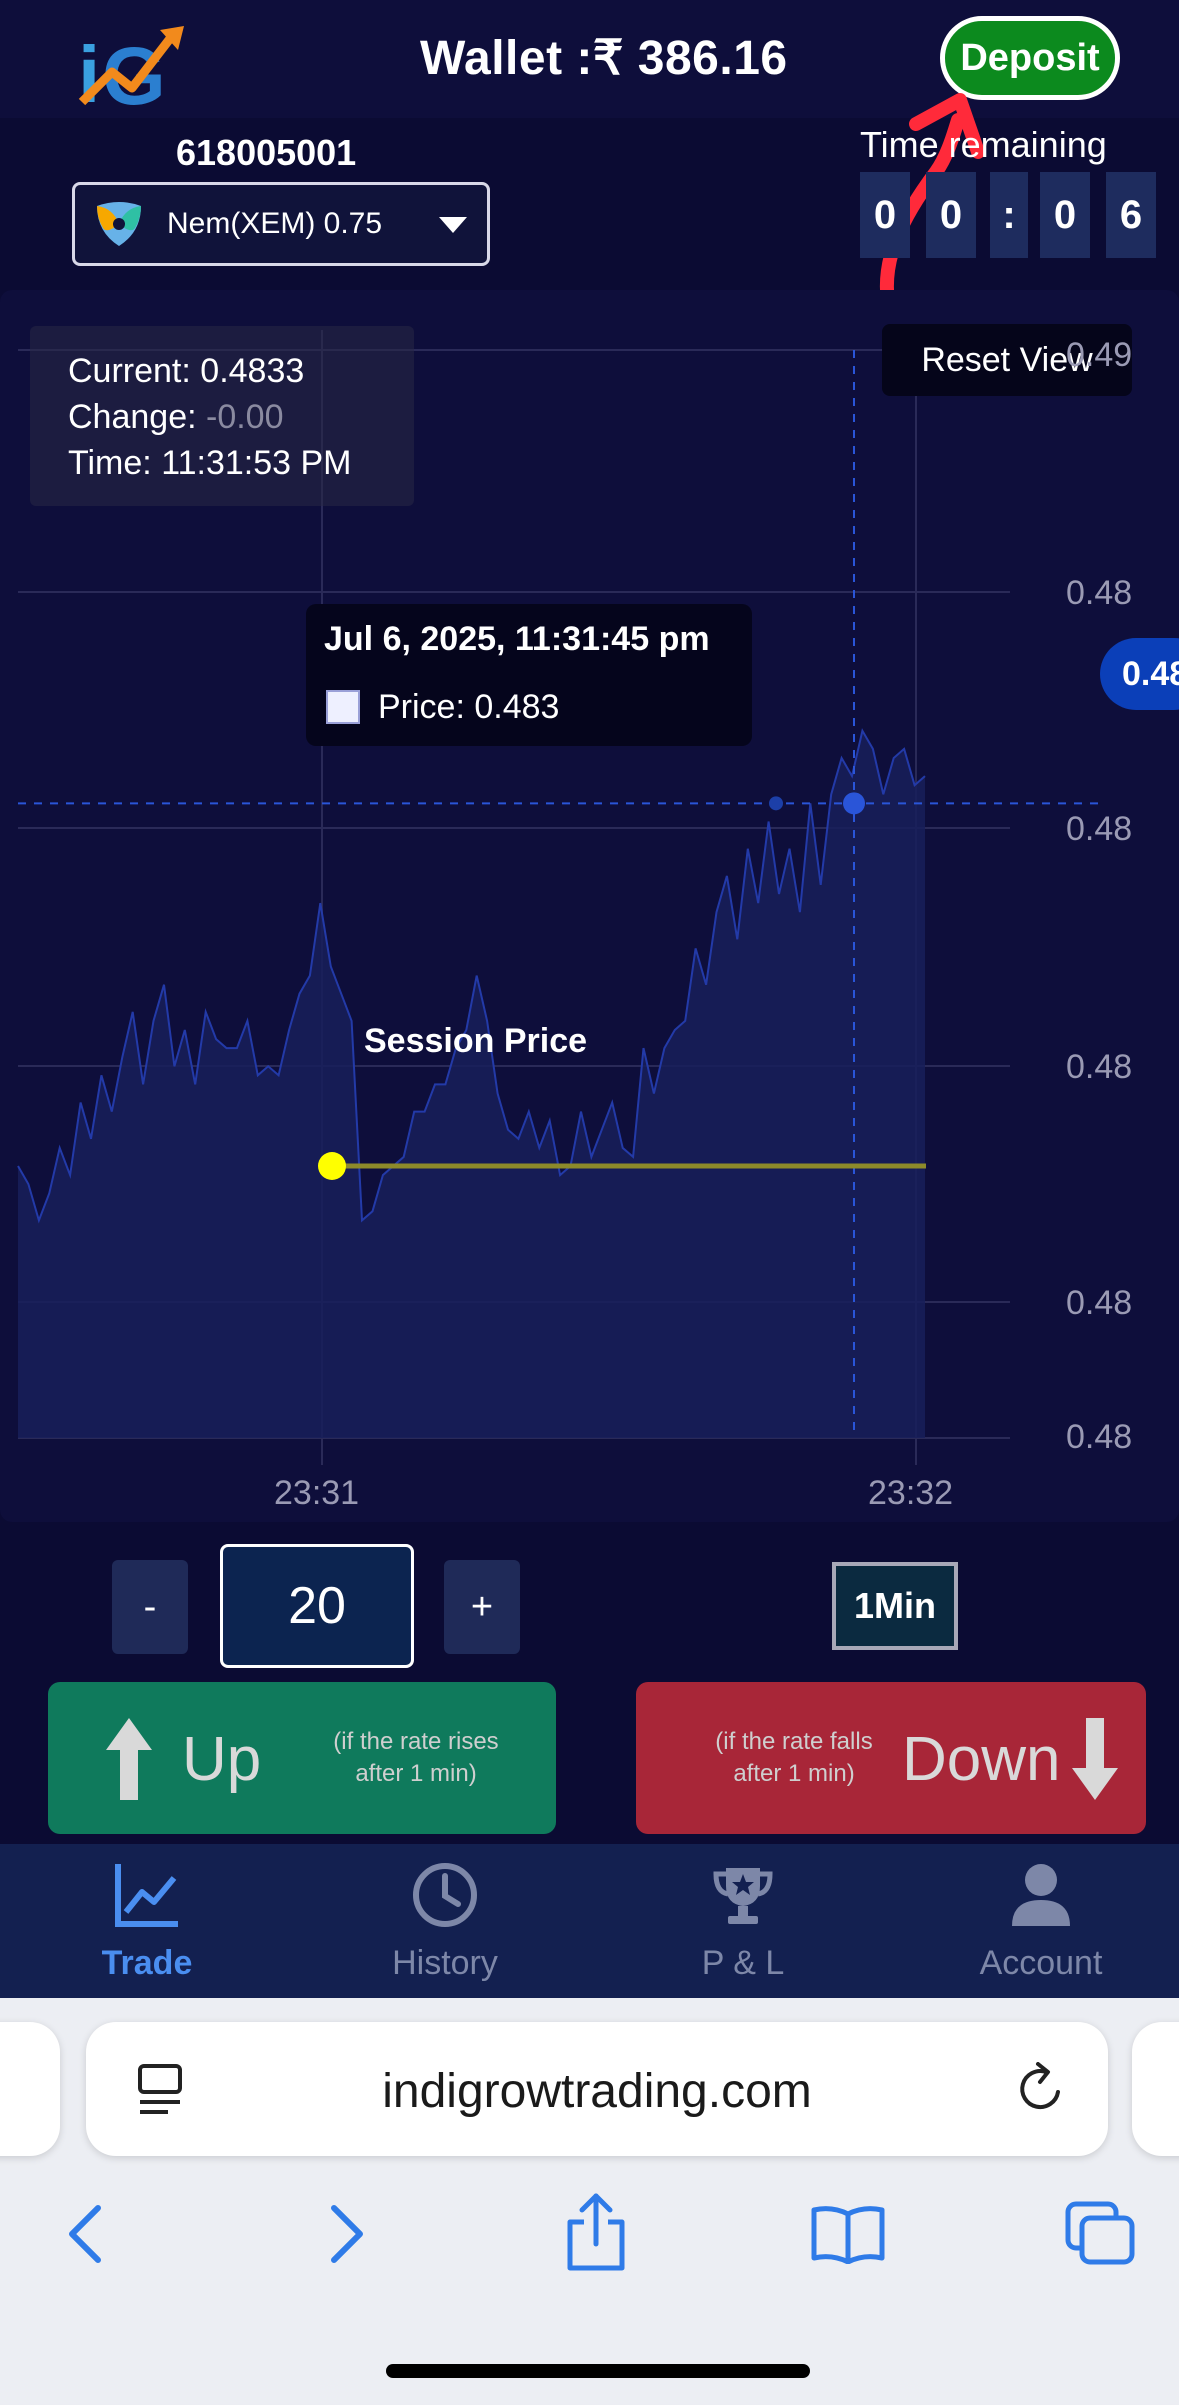  What do you see at coordinates (1041, 2089) in the screenshot?
I see `reload-icon` at bounding box center [1041, 2089].